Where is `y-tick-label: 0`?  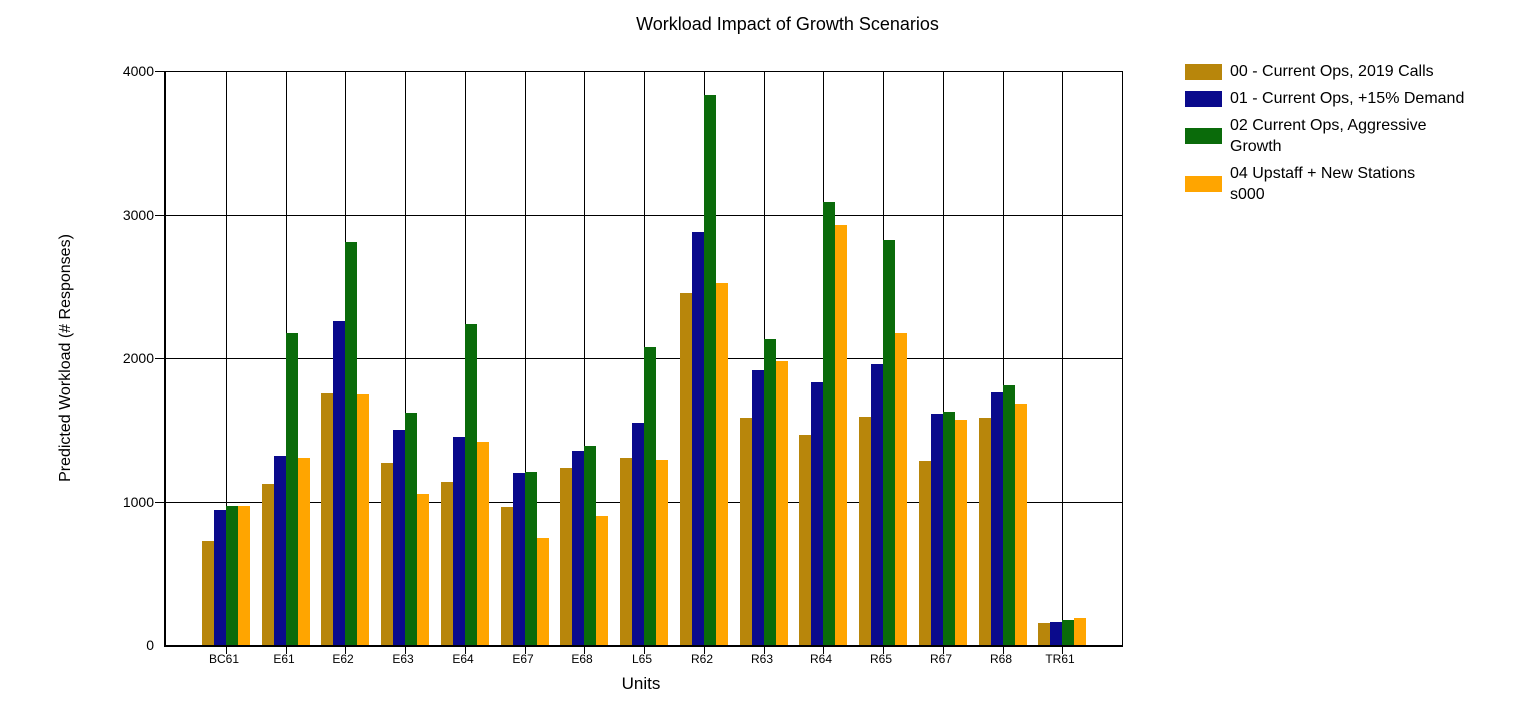 y-tick-label: 0 is located at coordinates (150, 645).